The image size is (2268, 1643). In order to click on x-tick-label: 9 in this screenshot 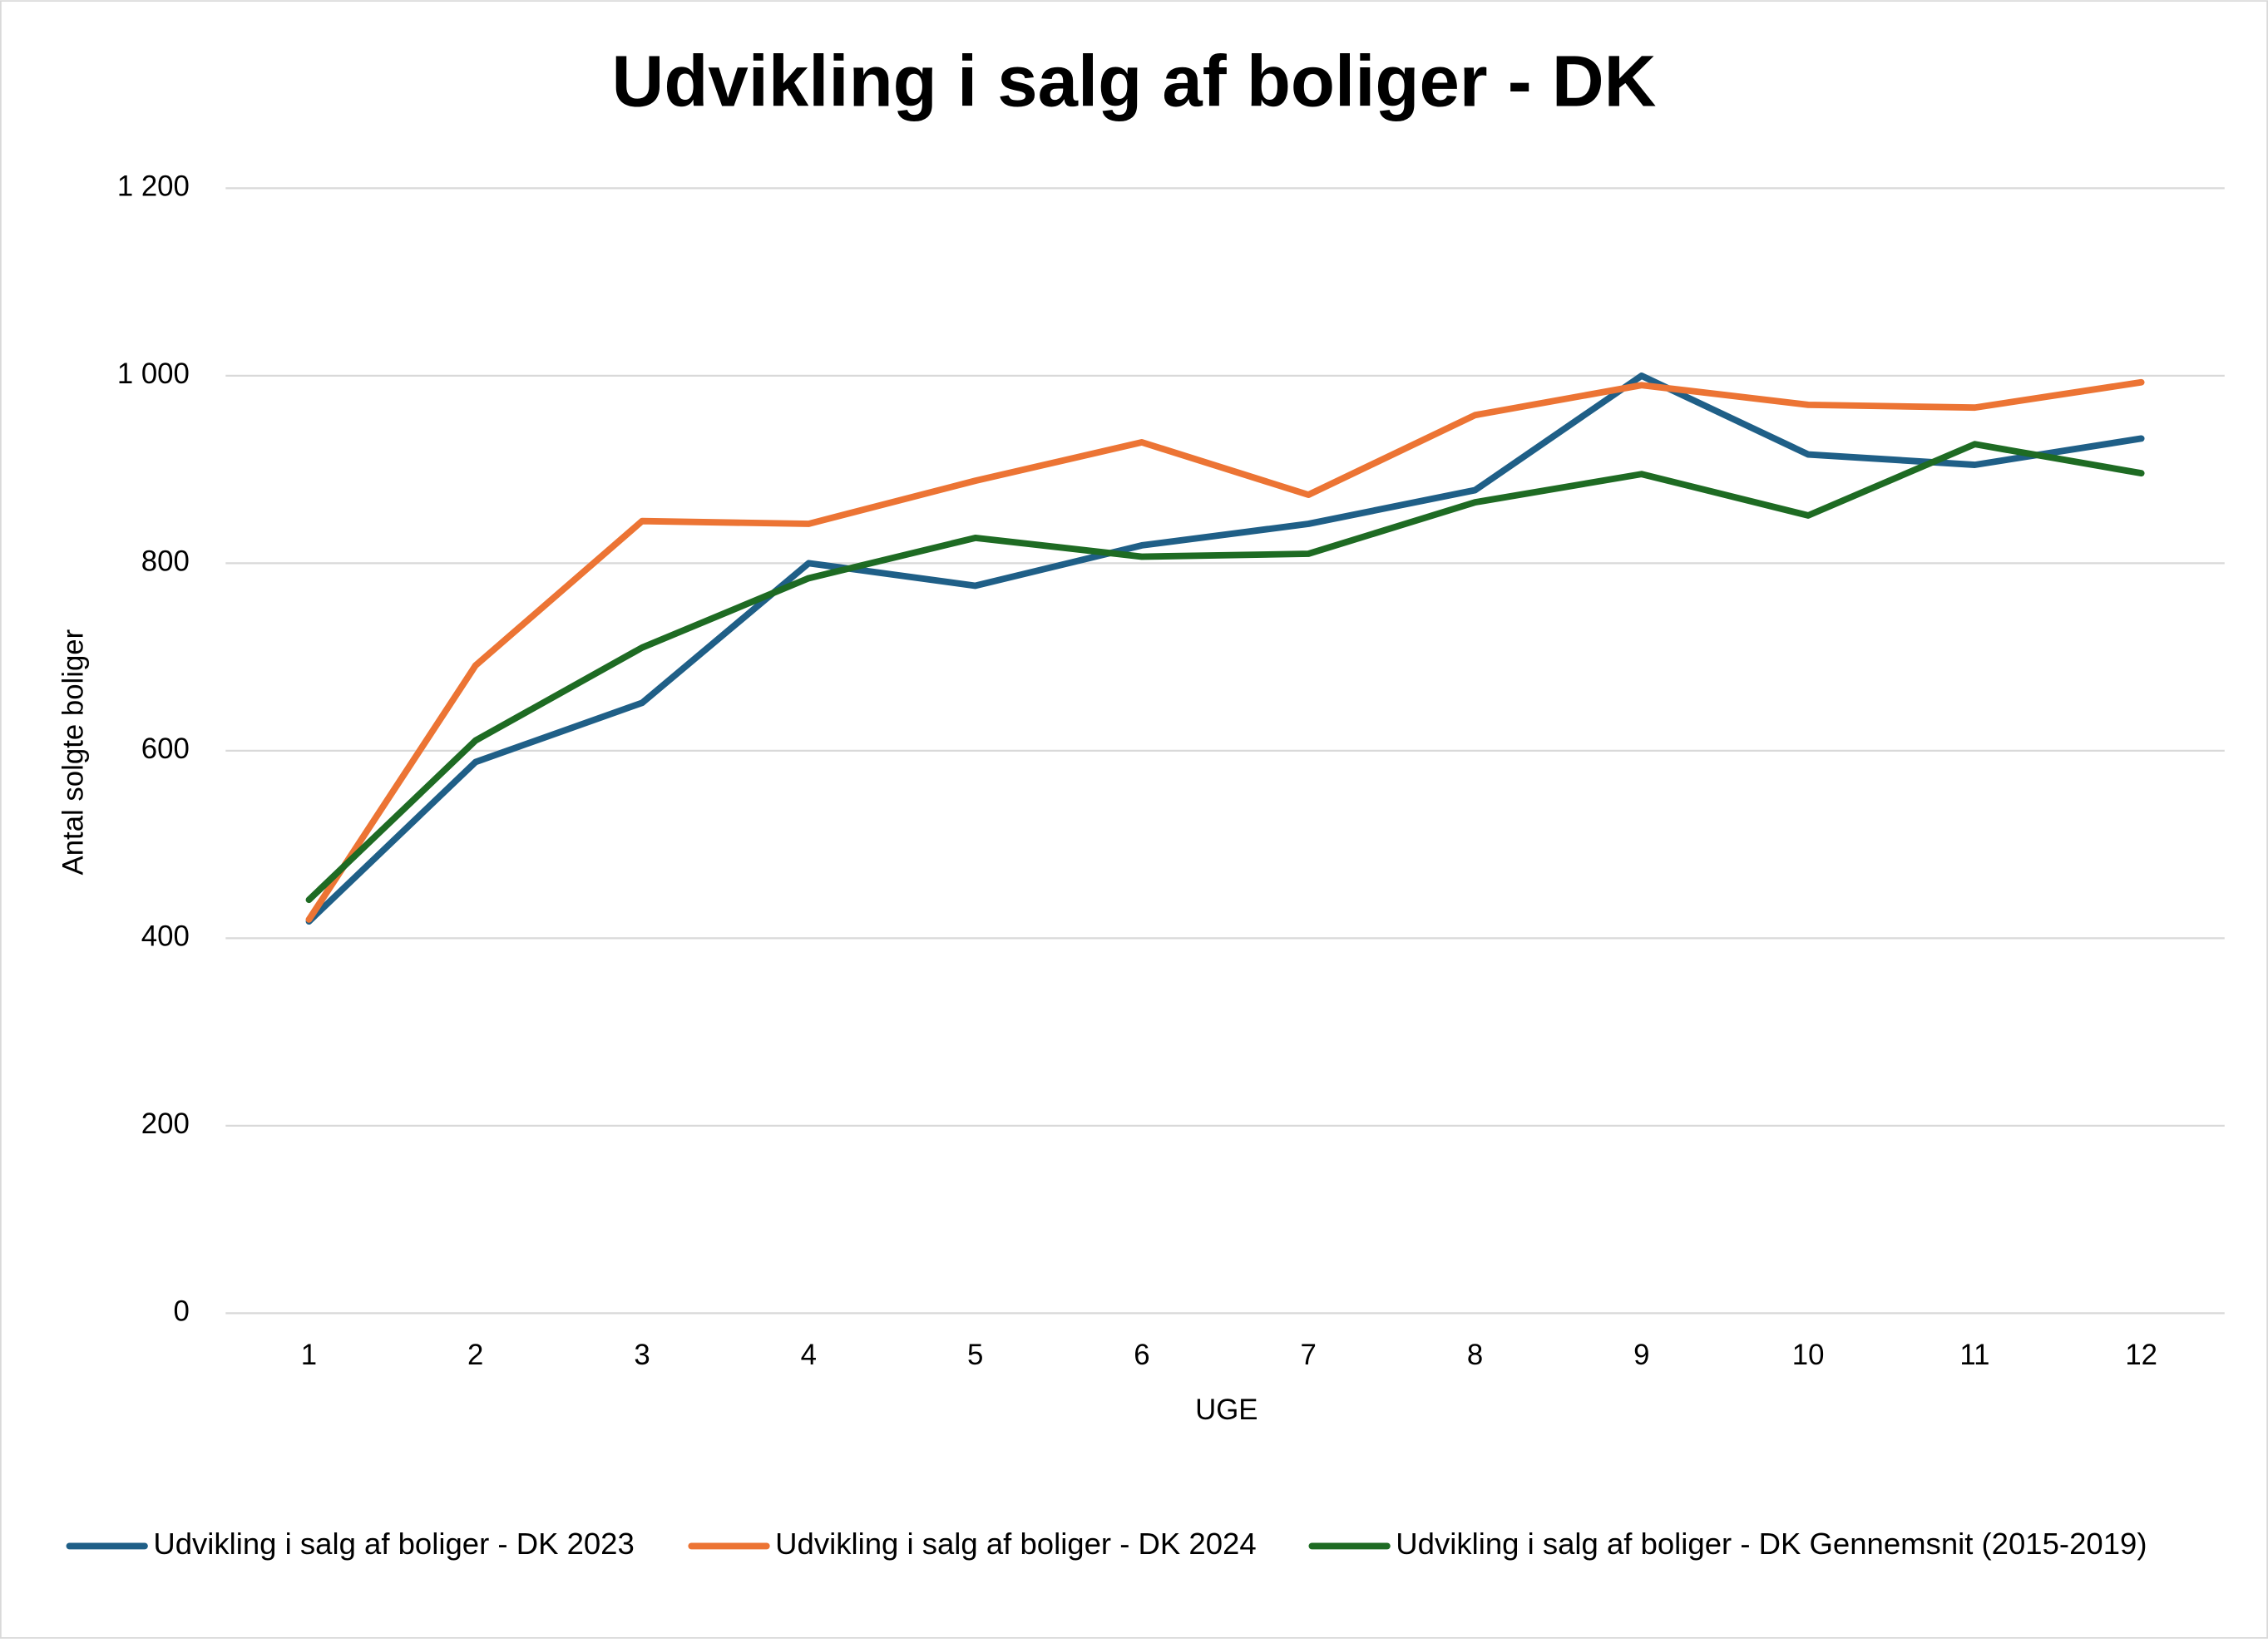, I will do `click(1641, 1355)`.